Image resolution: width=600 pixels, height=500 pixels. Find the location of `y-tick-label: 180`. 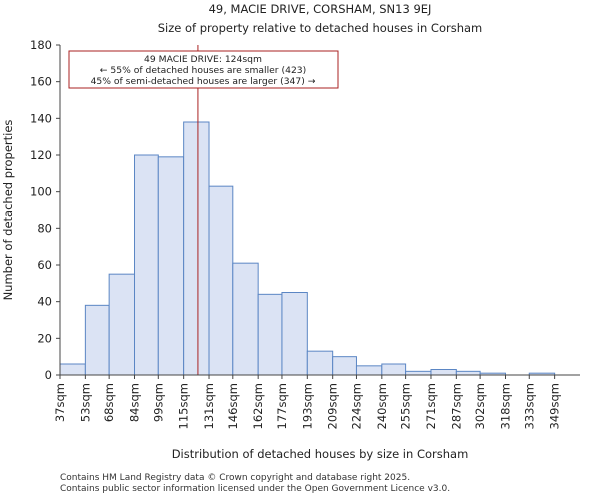

y-tick-label: 180 is located at coordinates (41, 45).